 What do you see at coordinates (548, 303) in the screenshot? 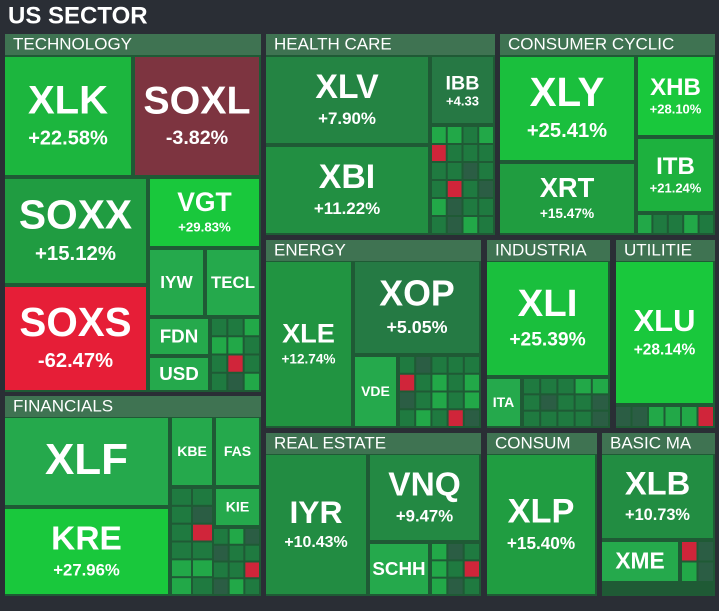
I see `ticker: XLI` at bounding box center [548, 303].